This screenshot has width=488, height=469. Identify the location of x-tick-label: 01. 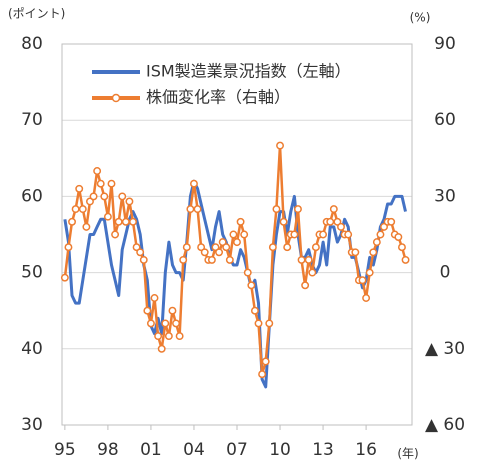
(151, 450).